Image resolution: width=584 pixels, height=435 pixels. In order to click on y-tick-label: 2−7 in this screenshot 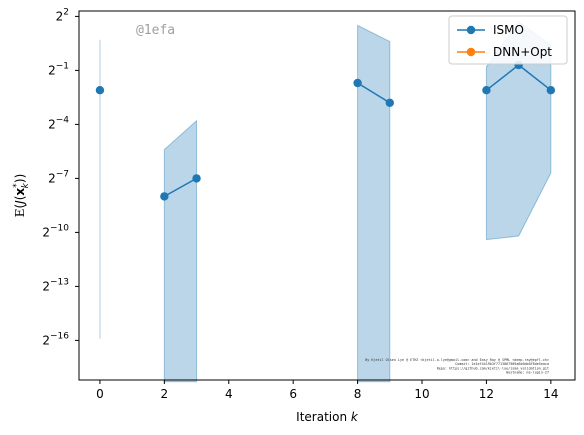, I will do `click(58, 177)`.